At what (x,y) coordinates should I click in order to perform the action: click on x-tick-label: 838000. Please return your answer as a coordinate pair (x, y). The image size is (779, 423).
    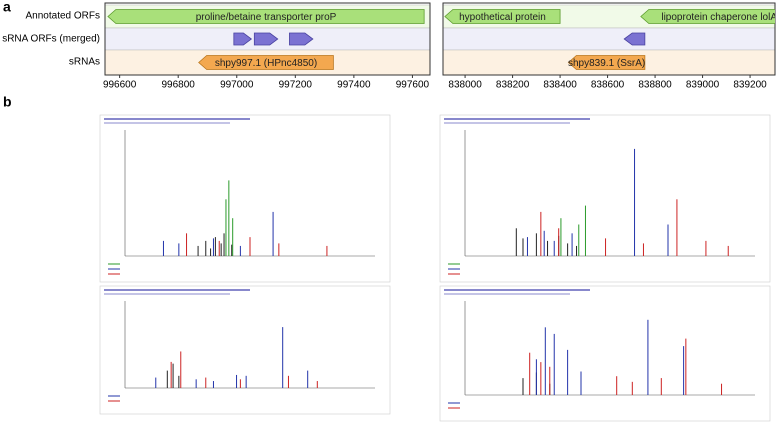
    Looking at the image, I should click on (465, 85).